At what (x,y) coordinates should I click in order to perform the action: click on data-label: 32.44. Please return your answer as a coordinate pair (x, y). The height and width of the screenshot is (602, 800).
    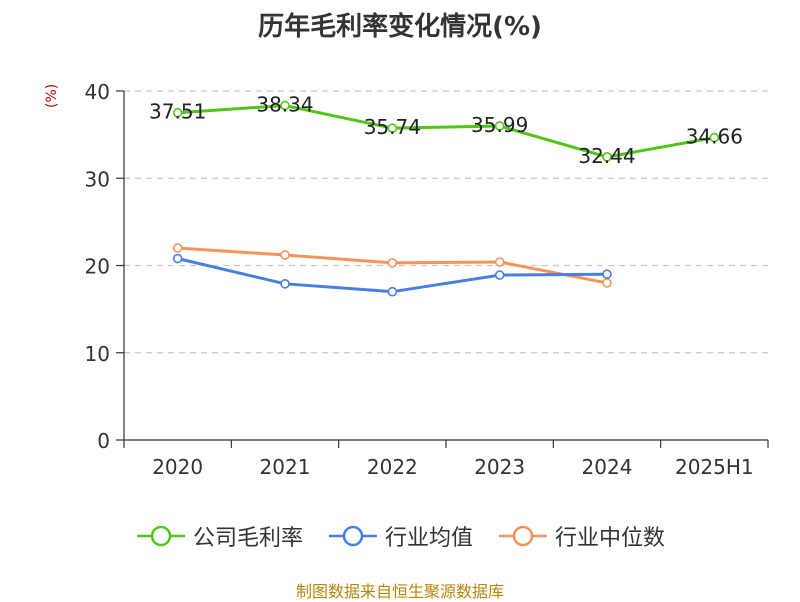
    Looking at the image, I should click on (606, 156).